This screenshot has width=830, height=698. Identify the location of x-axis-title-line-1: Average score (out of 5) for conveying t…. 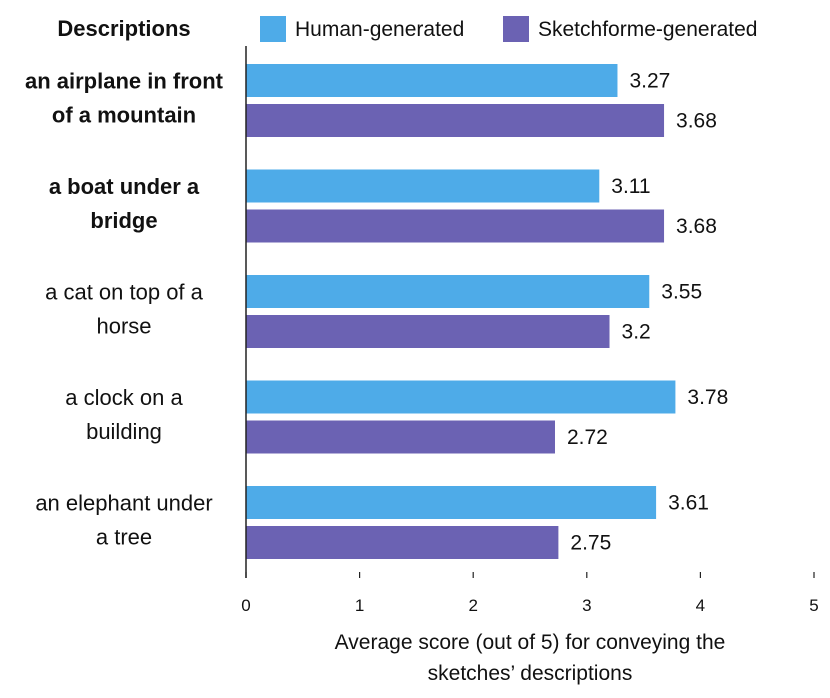
(530, 642).